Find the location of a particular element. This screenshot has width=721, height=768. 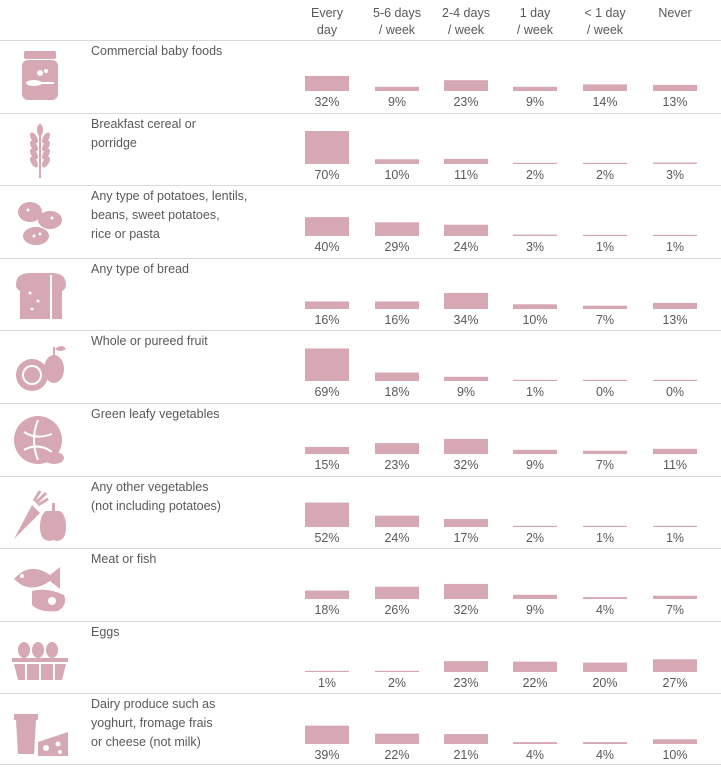

food-label: Commercial baby foods is located at coordinates (157, 51).